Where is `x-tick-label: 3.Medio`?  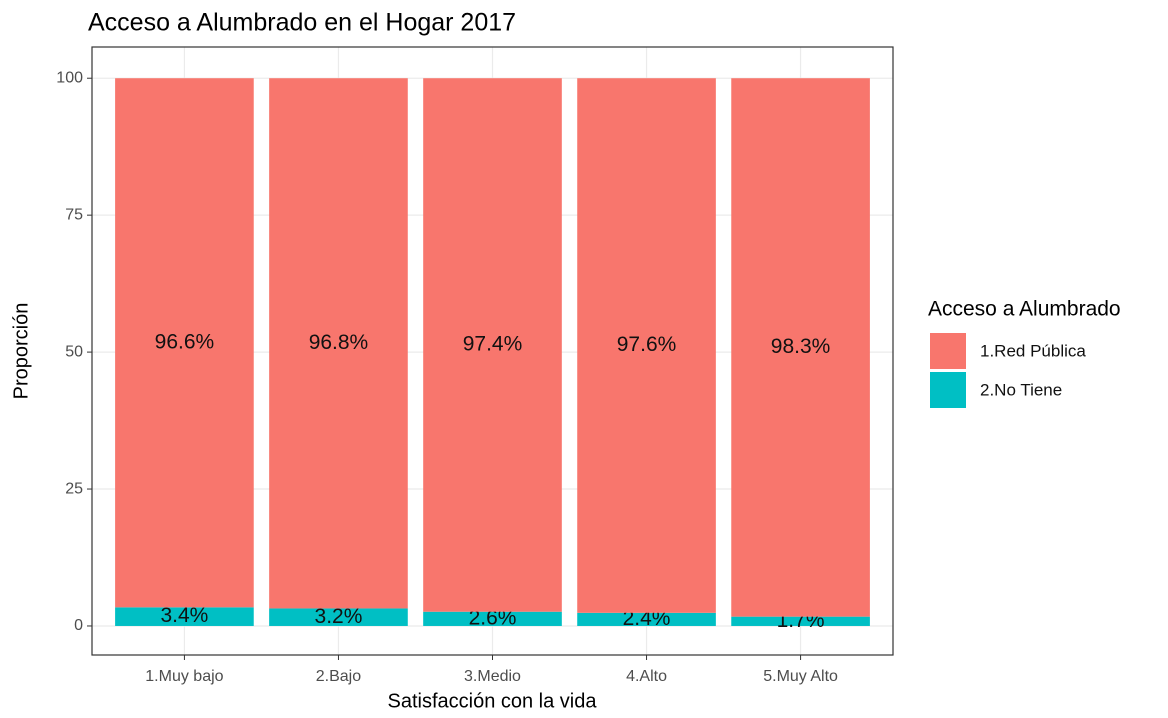
x-tick-label: 3.Medio is located at coordinates (492, 676).